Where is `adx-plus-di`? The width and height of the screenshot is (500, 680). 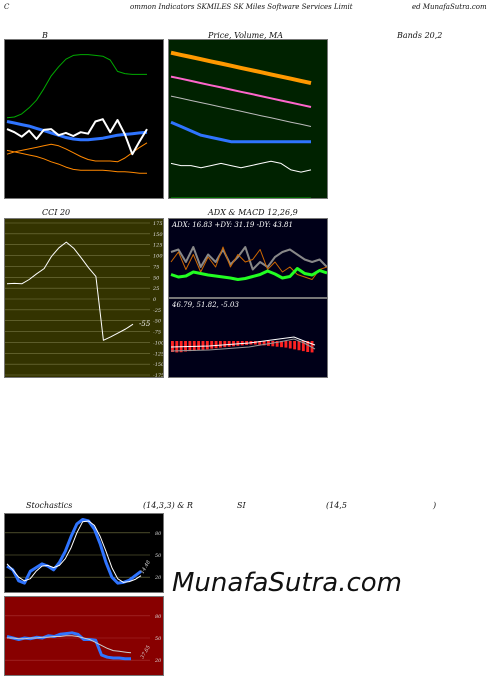
adx-plus-di is located at coordinates (248, 258).